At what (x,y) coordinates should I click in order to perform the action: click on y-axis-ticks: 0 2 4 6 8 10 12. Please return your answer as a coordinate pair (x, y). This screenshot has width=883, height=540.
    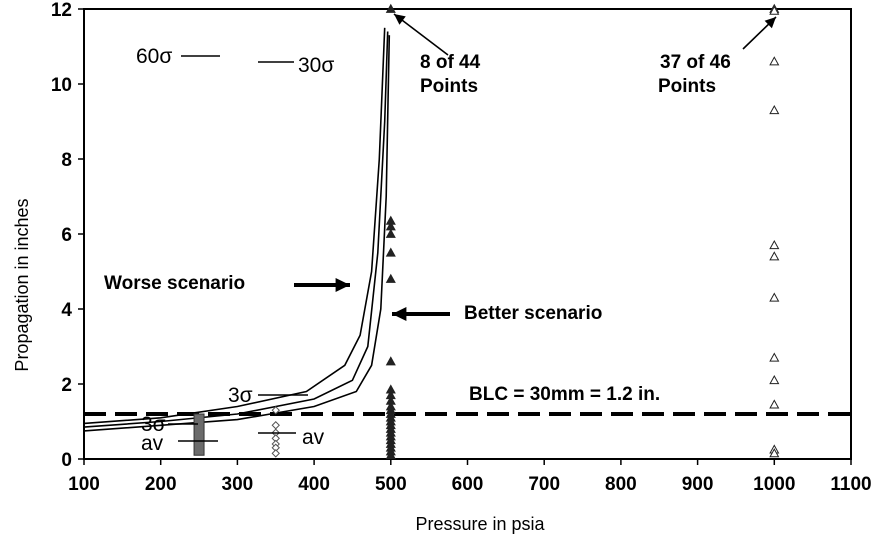
    Looking at the image, I should click on (67, 235).